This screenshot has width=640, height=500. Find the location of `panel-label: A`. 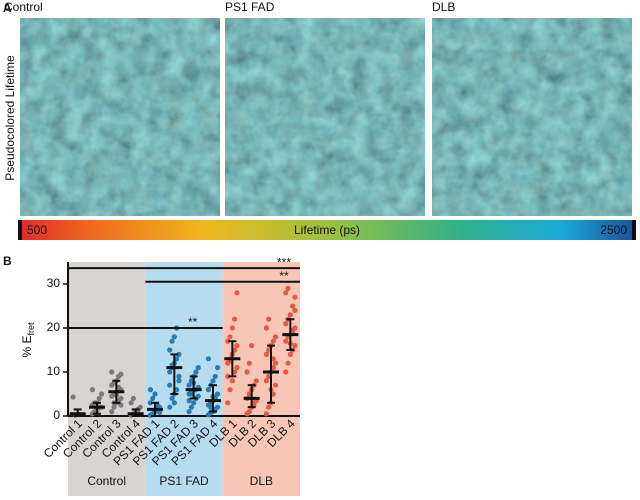

panel-label: A is located at coordinates (7, 8).